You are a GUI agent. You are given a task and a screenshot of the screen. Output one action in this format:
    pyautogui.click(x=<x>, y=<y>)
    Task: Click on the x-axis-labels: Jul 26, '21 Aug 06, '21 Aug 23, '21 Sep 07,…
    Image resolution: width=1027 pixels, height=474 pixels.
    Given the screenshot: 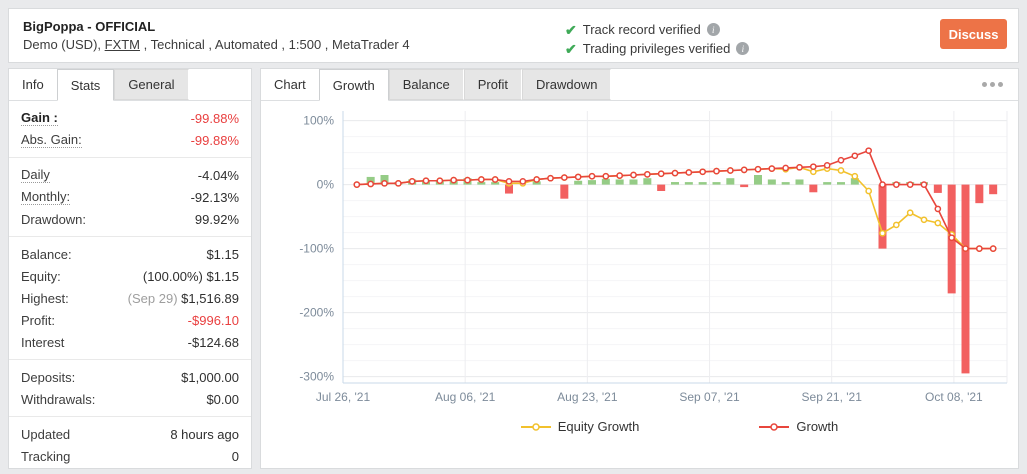 What is the action you would take?
    pyautogui.click(x=649, y=397)
    